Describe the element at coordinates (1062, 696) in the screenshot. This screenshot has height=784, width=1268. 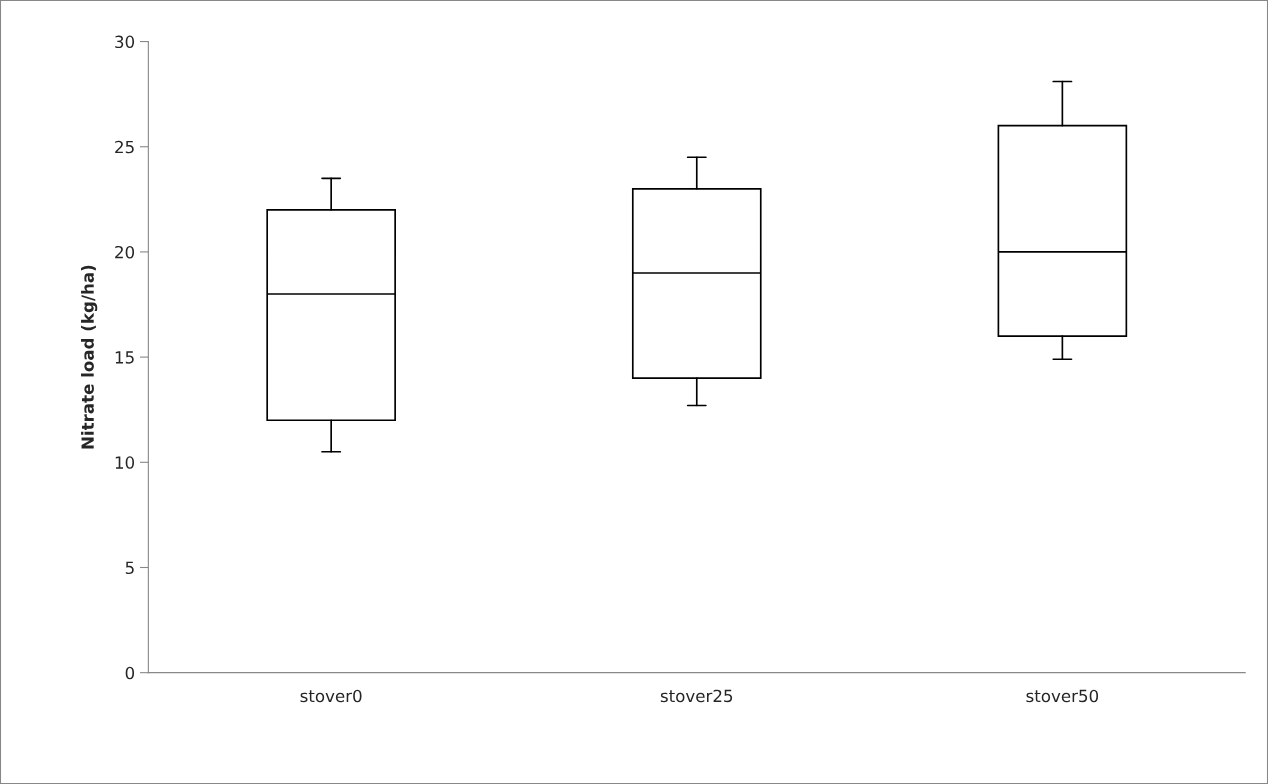
I see `x-tick-label: stover50` at that location.